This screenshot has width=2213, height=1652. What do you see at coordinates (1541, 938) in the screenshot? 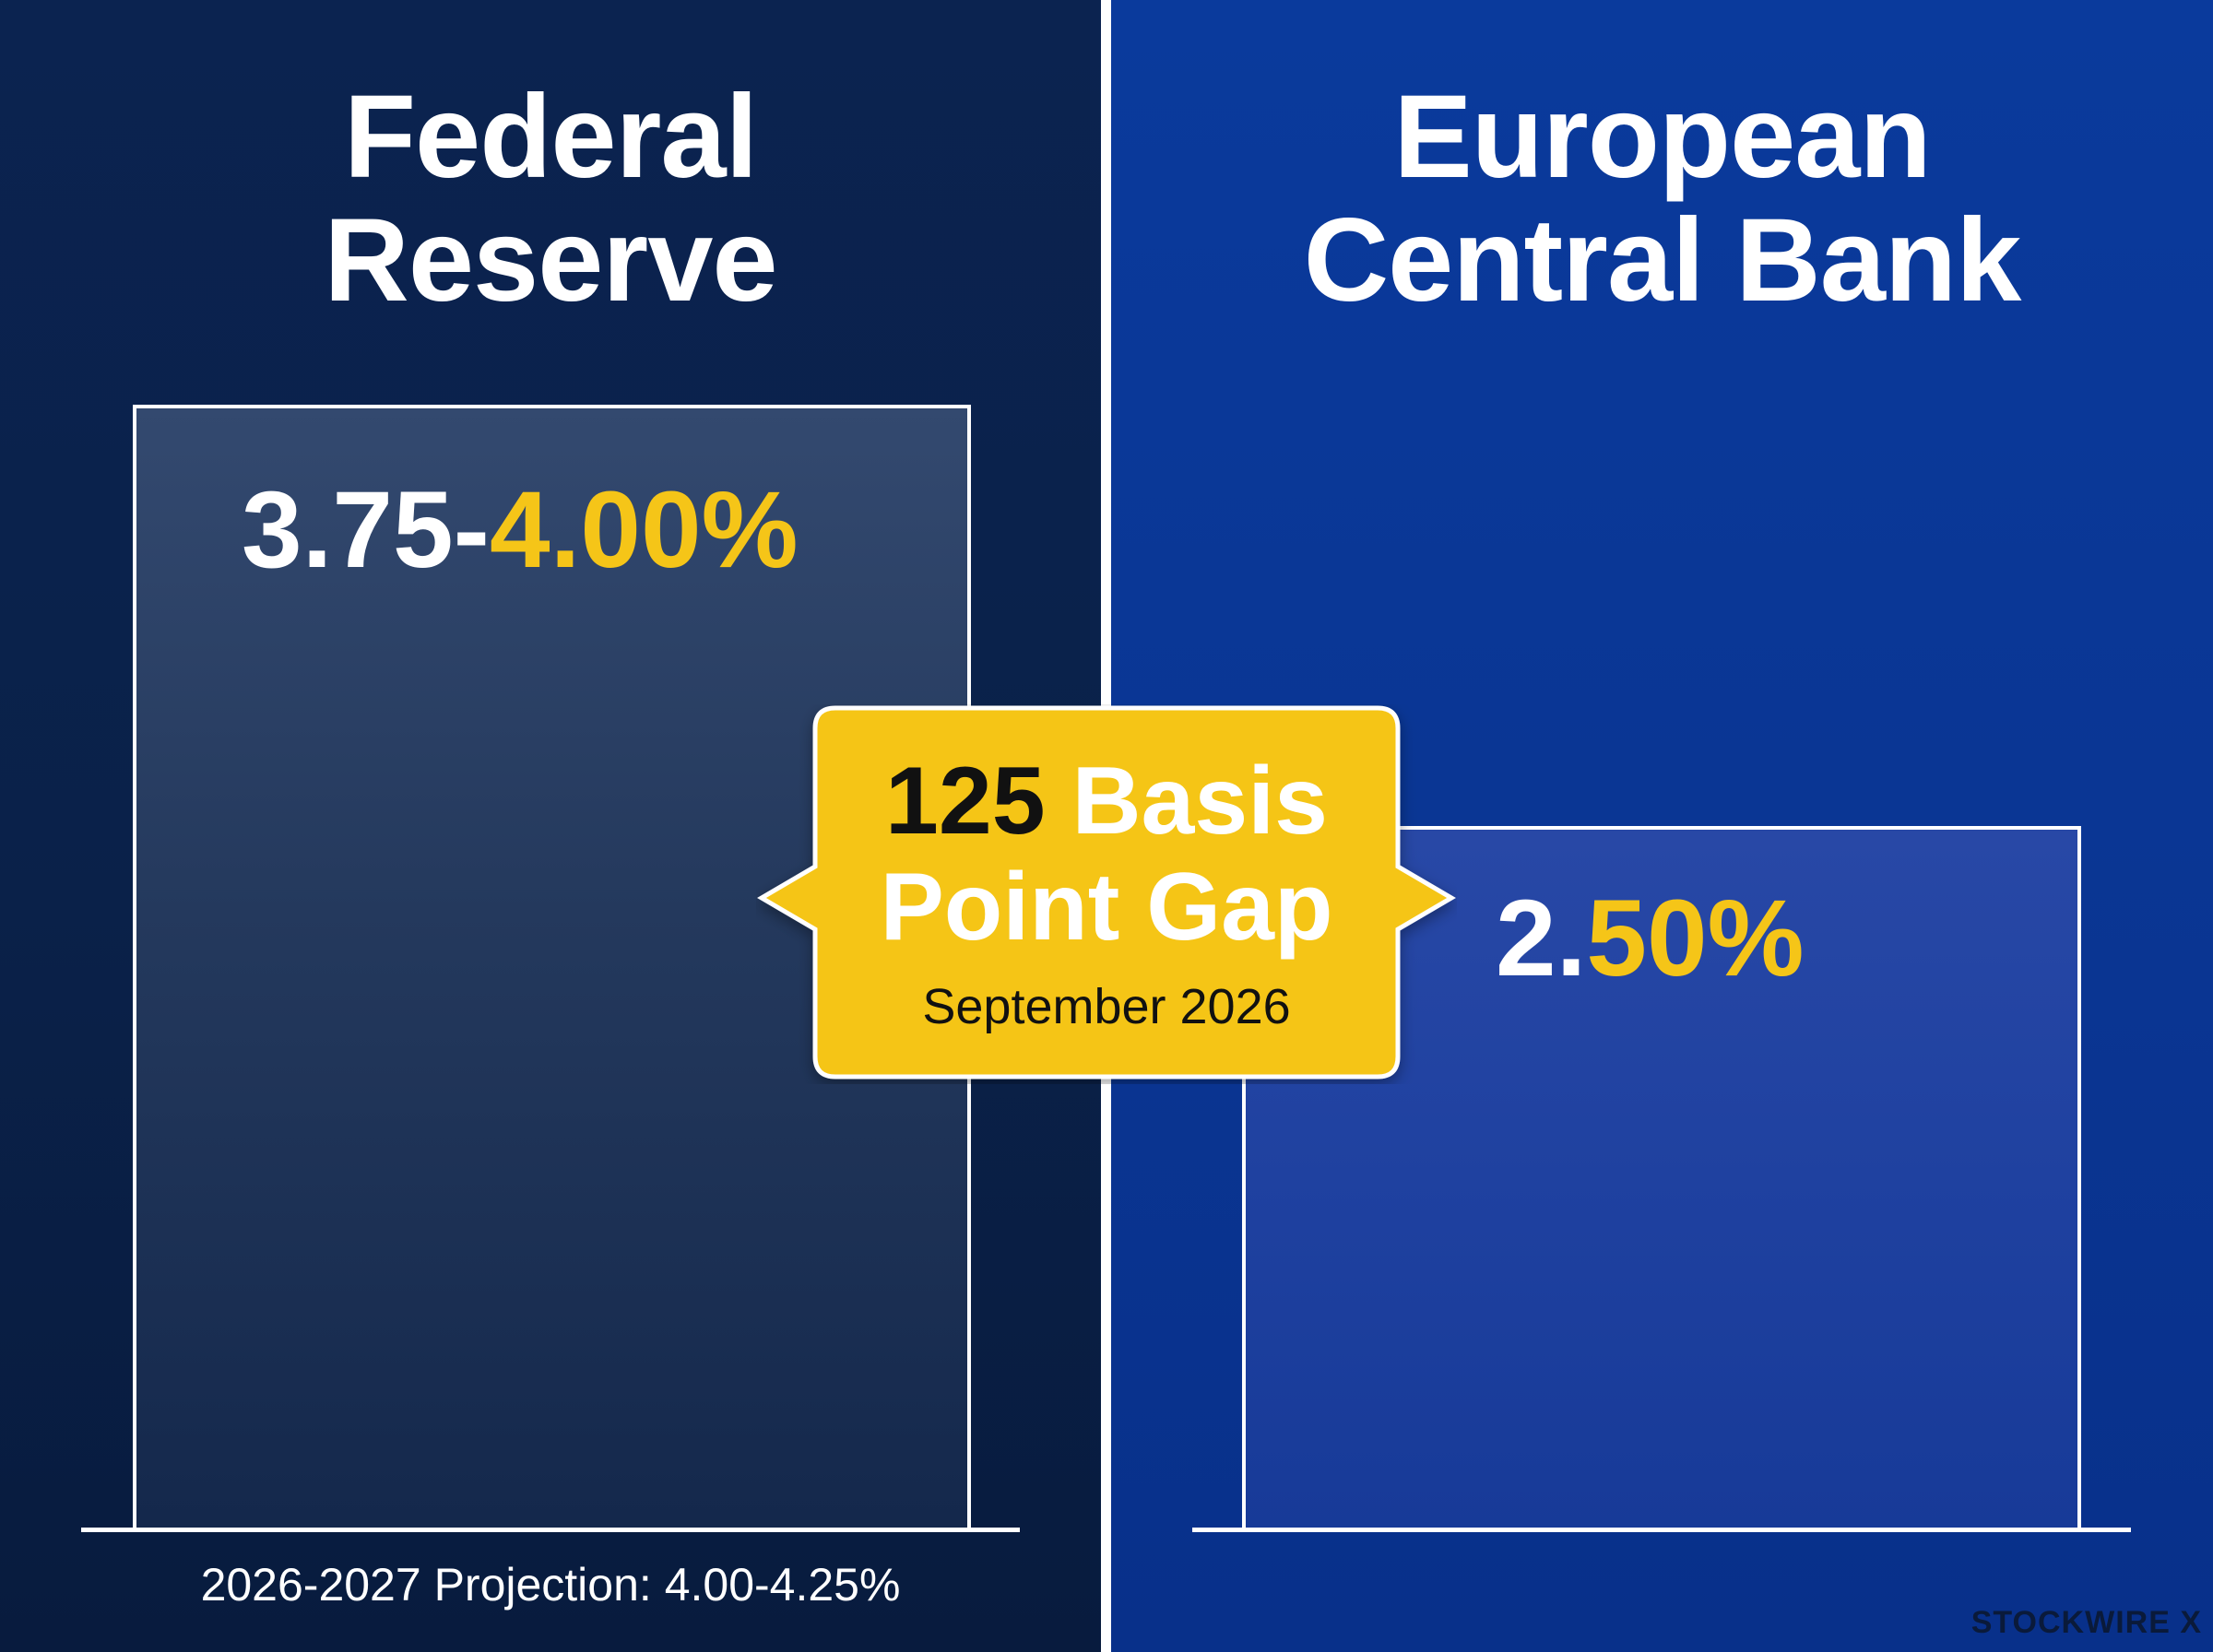
I see `ecb-rate-label-main: 2.` at bounding box center [1541, 938].